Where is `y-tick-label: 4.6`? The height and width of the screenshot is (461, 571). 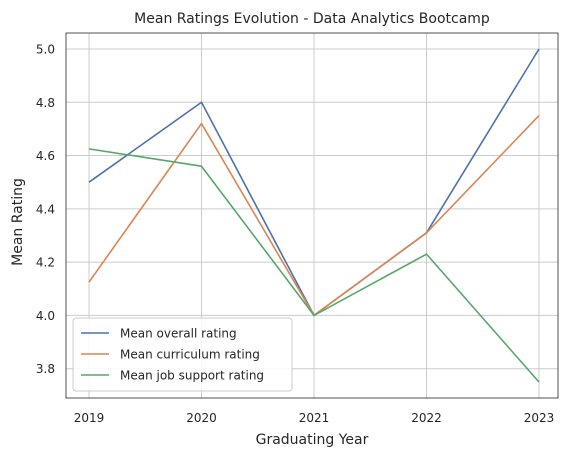 y-tick-label: 4.6 is located at coordinates (45, 156).